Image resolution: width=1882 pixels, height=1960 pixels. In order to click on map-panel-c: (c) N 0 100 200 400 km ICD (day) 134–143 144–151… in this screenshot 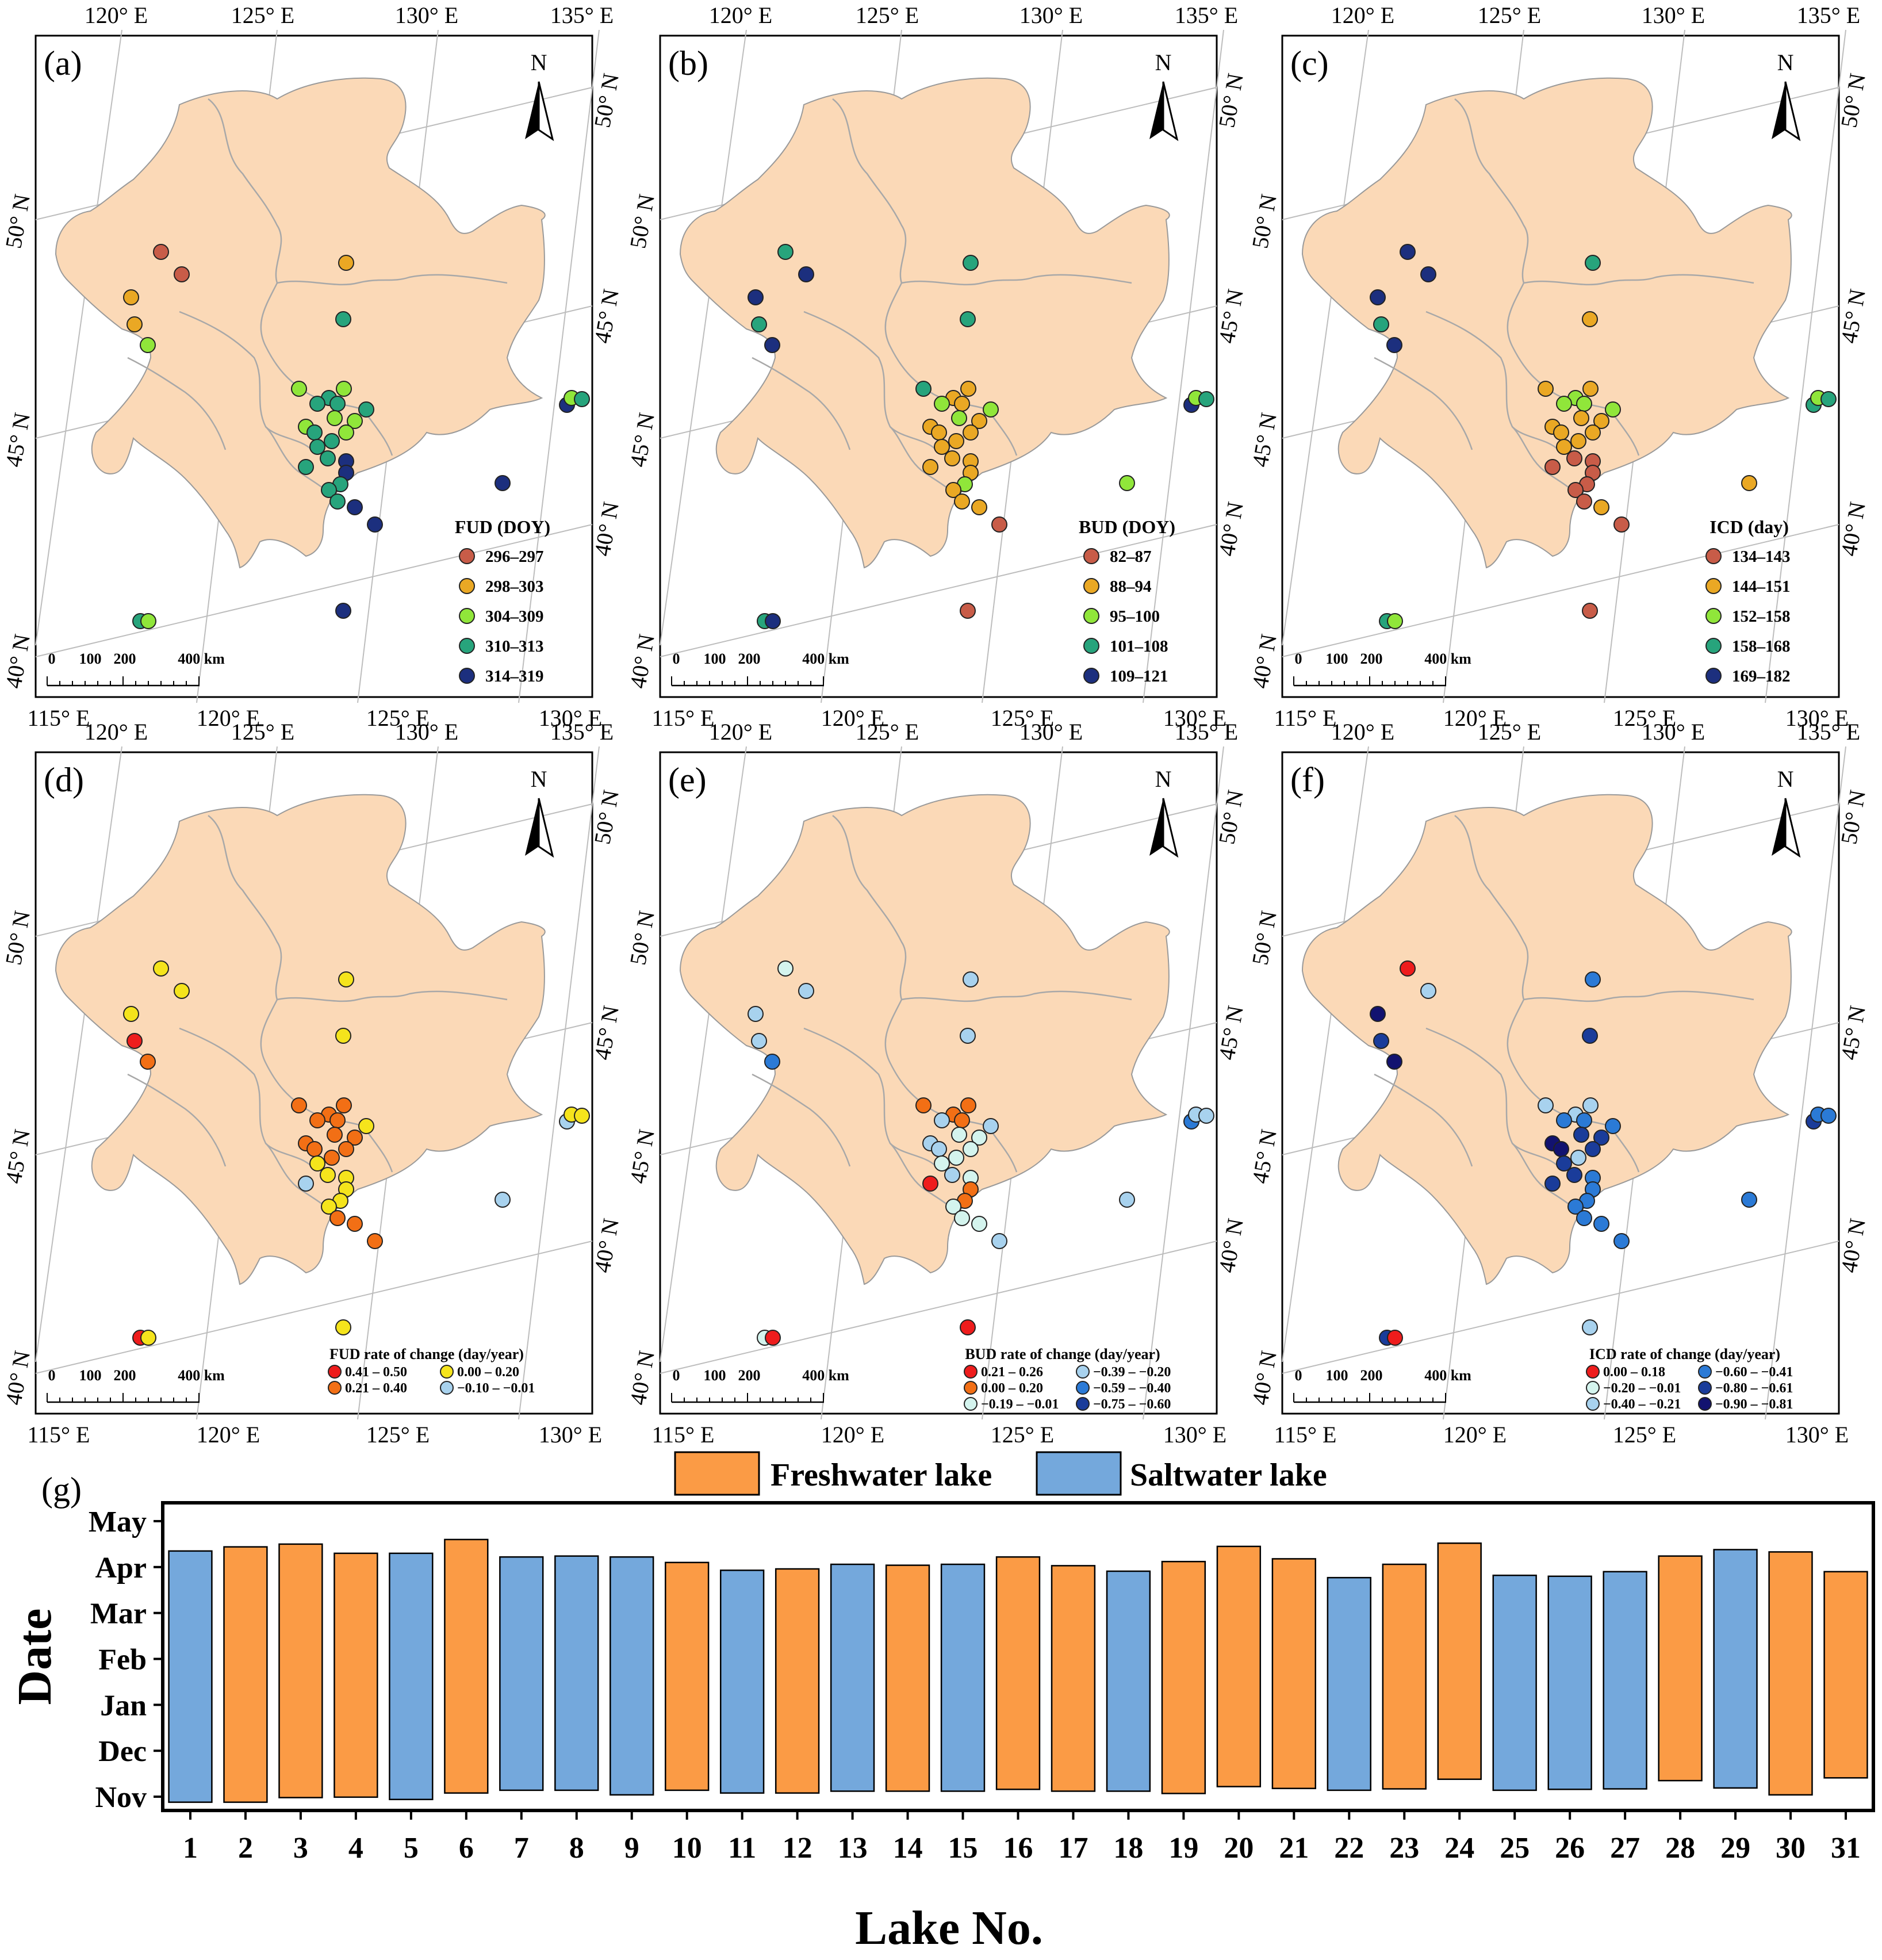, I will do `click(1558, 366)`.